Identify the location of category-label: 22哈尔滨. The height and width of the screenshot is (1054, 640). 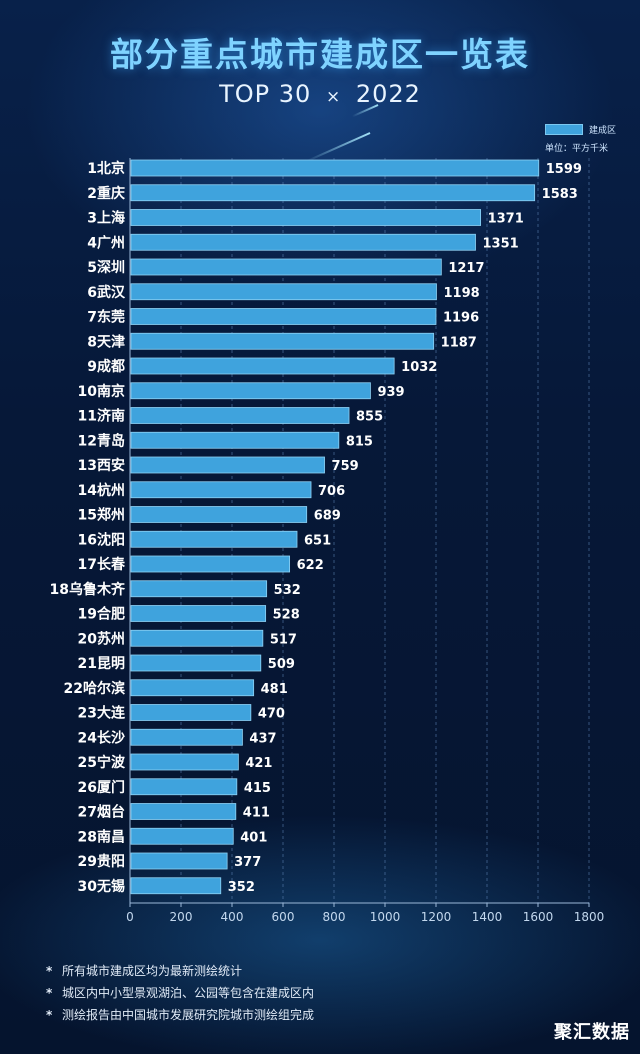
(94, 688).